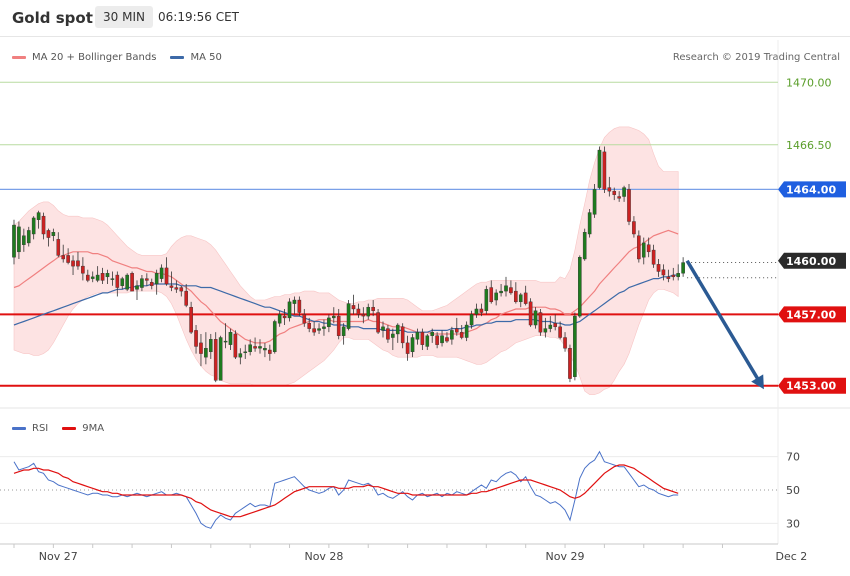 The height and width of the screenshot is (576, 850). What do you see at coordinates (812, 260) in the screenshot?
I see `level-badge-1460.00` at bounding box center [812, 260].